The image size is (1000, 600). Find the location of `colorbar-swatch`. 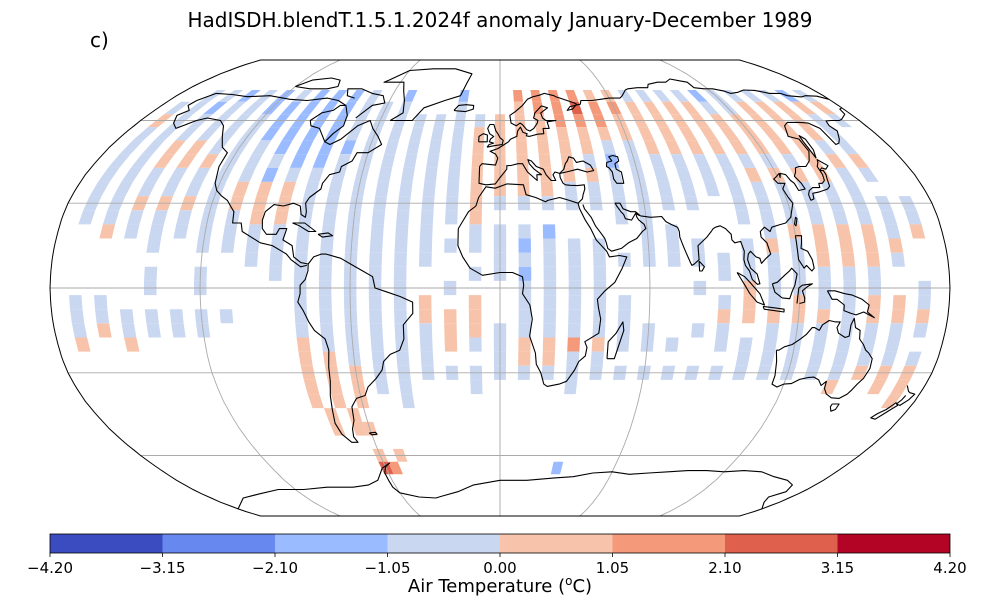

colorbar-swatch is located at coordinates (218, 543).